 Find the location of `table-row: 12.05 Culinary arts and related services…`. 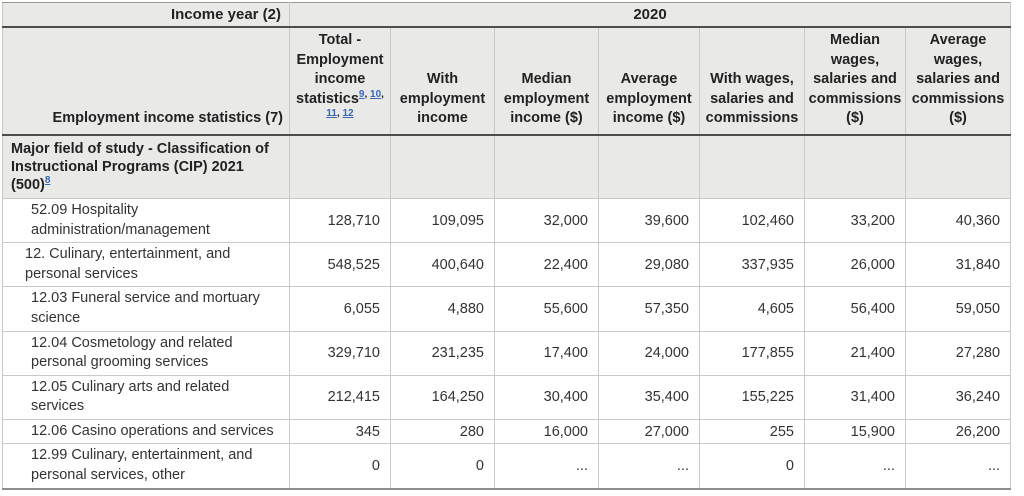

table-row: 12.05 Culinary arts and related services… is located at coordinates (507, 397).